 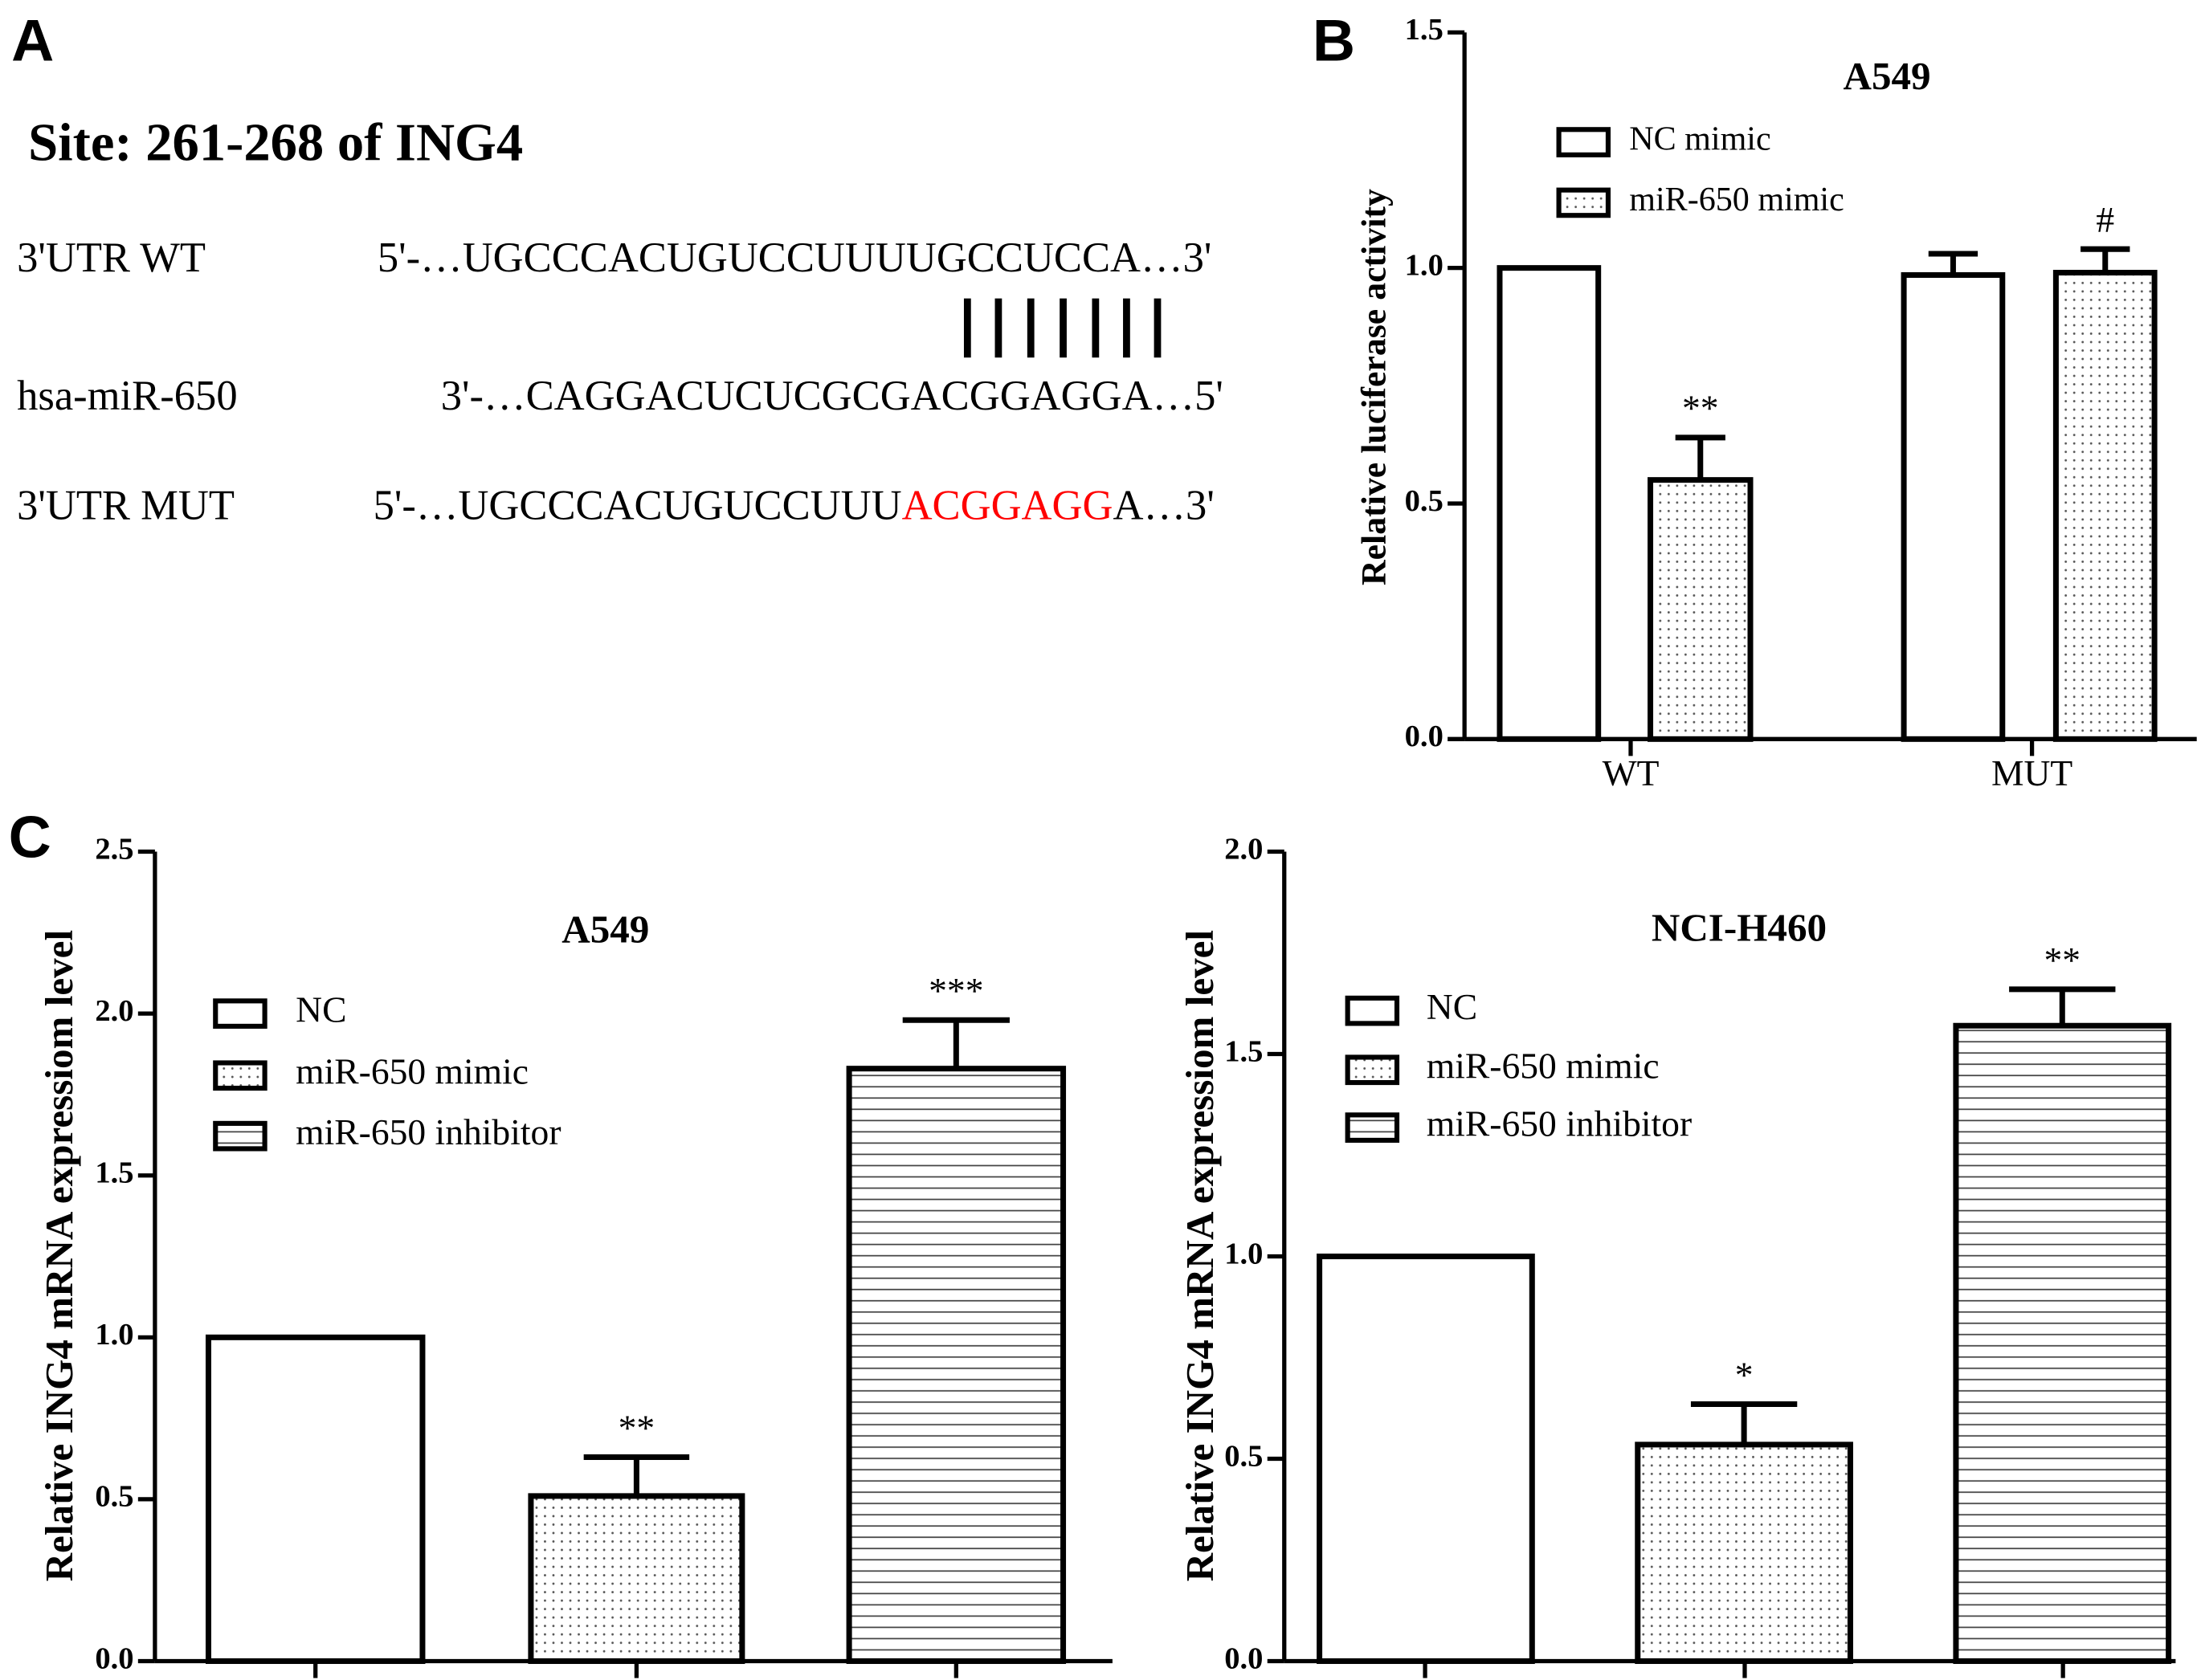 What do you see at coordinates (1631, 772) in the screenshot?
I see `x-tick-label: WT` at bounding box center [1631, 772].